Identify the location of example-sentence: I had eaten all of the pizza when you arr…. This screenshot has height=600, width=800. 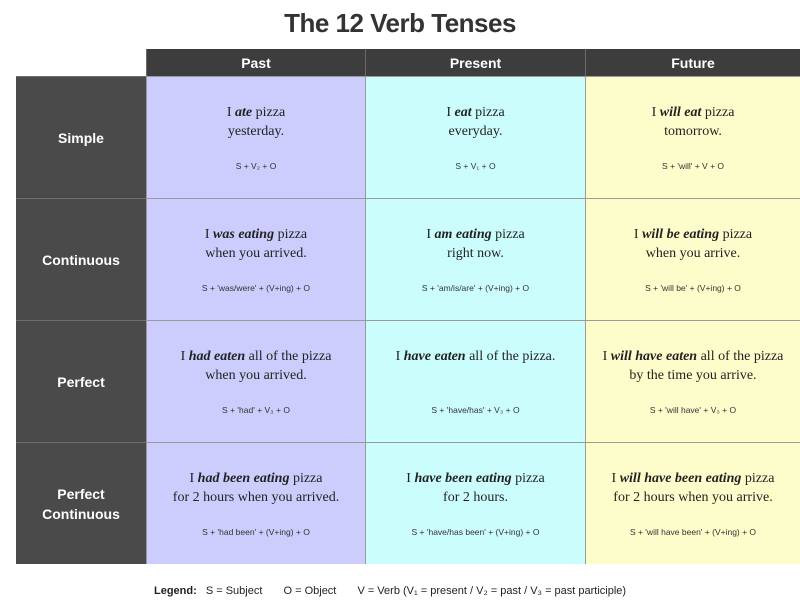
(256, 366).